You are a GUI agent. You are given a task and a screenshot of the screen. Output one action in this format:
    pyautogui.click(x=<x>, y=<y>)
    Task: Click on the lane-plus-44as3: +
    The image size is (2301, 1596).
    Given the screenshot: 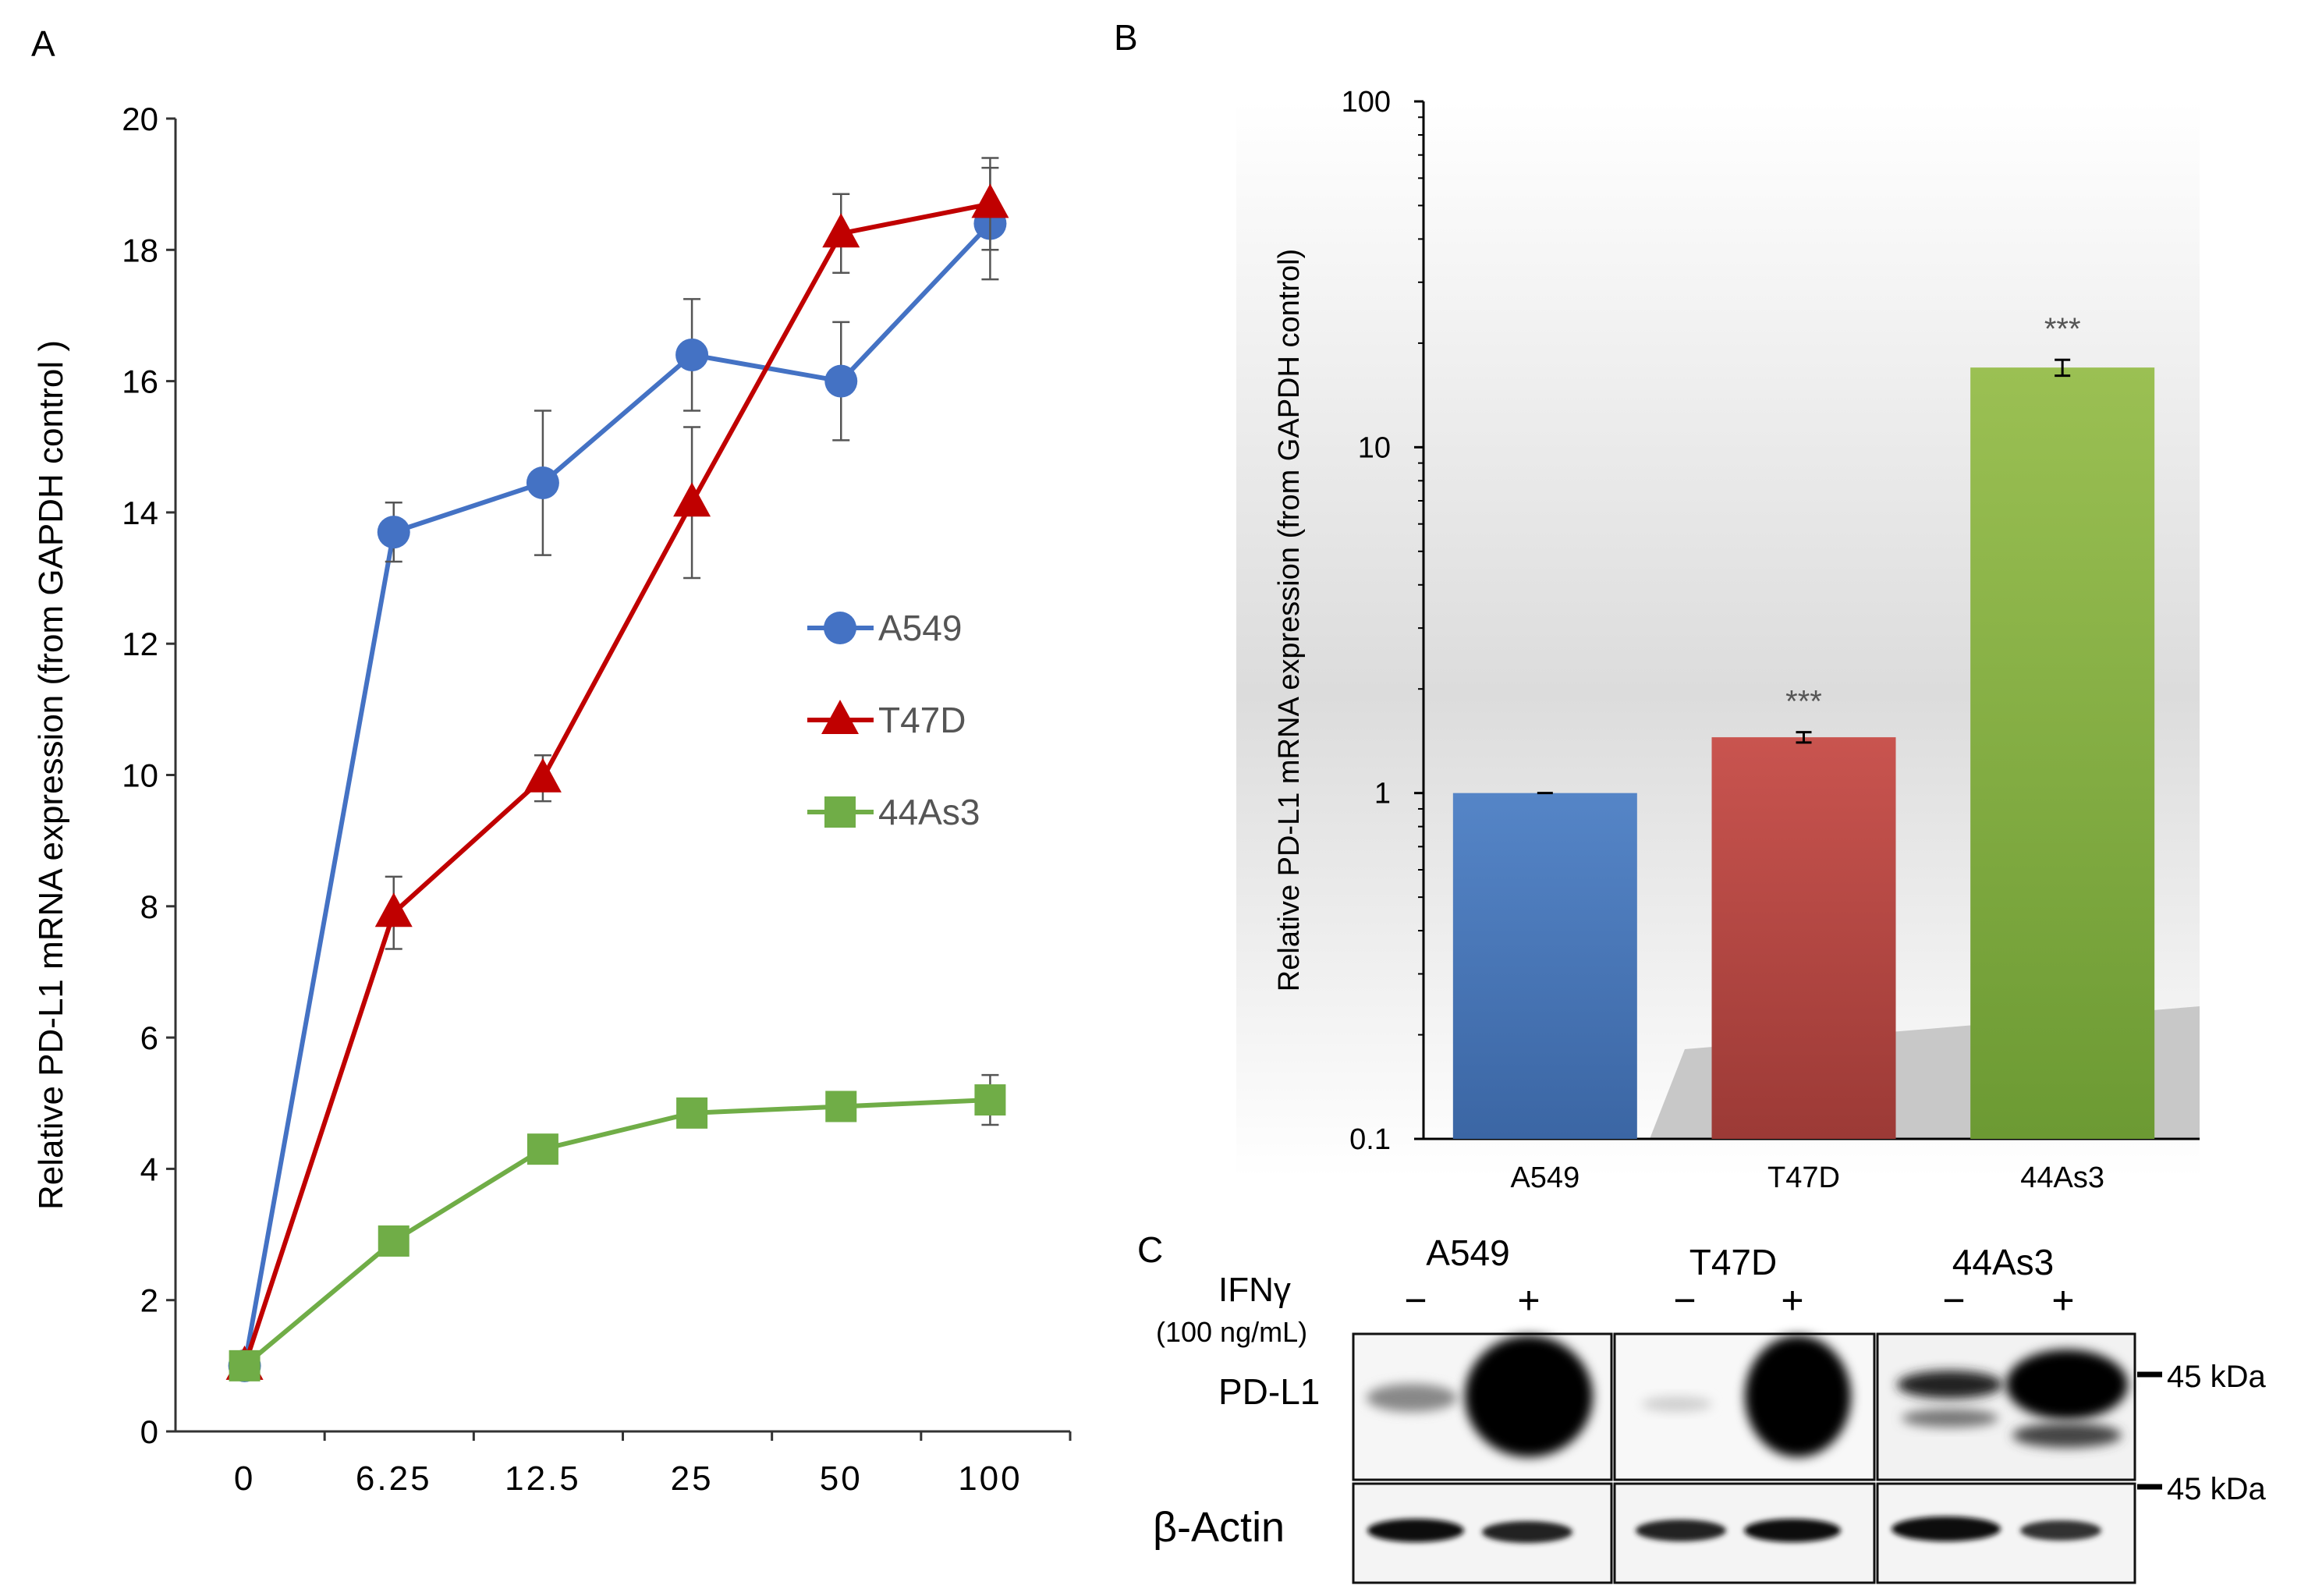 What is the action you would take?
    pyautogui.click(x=2063, y=1300)
    